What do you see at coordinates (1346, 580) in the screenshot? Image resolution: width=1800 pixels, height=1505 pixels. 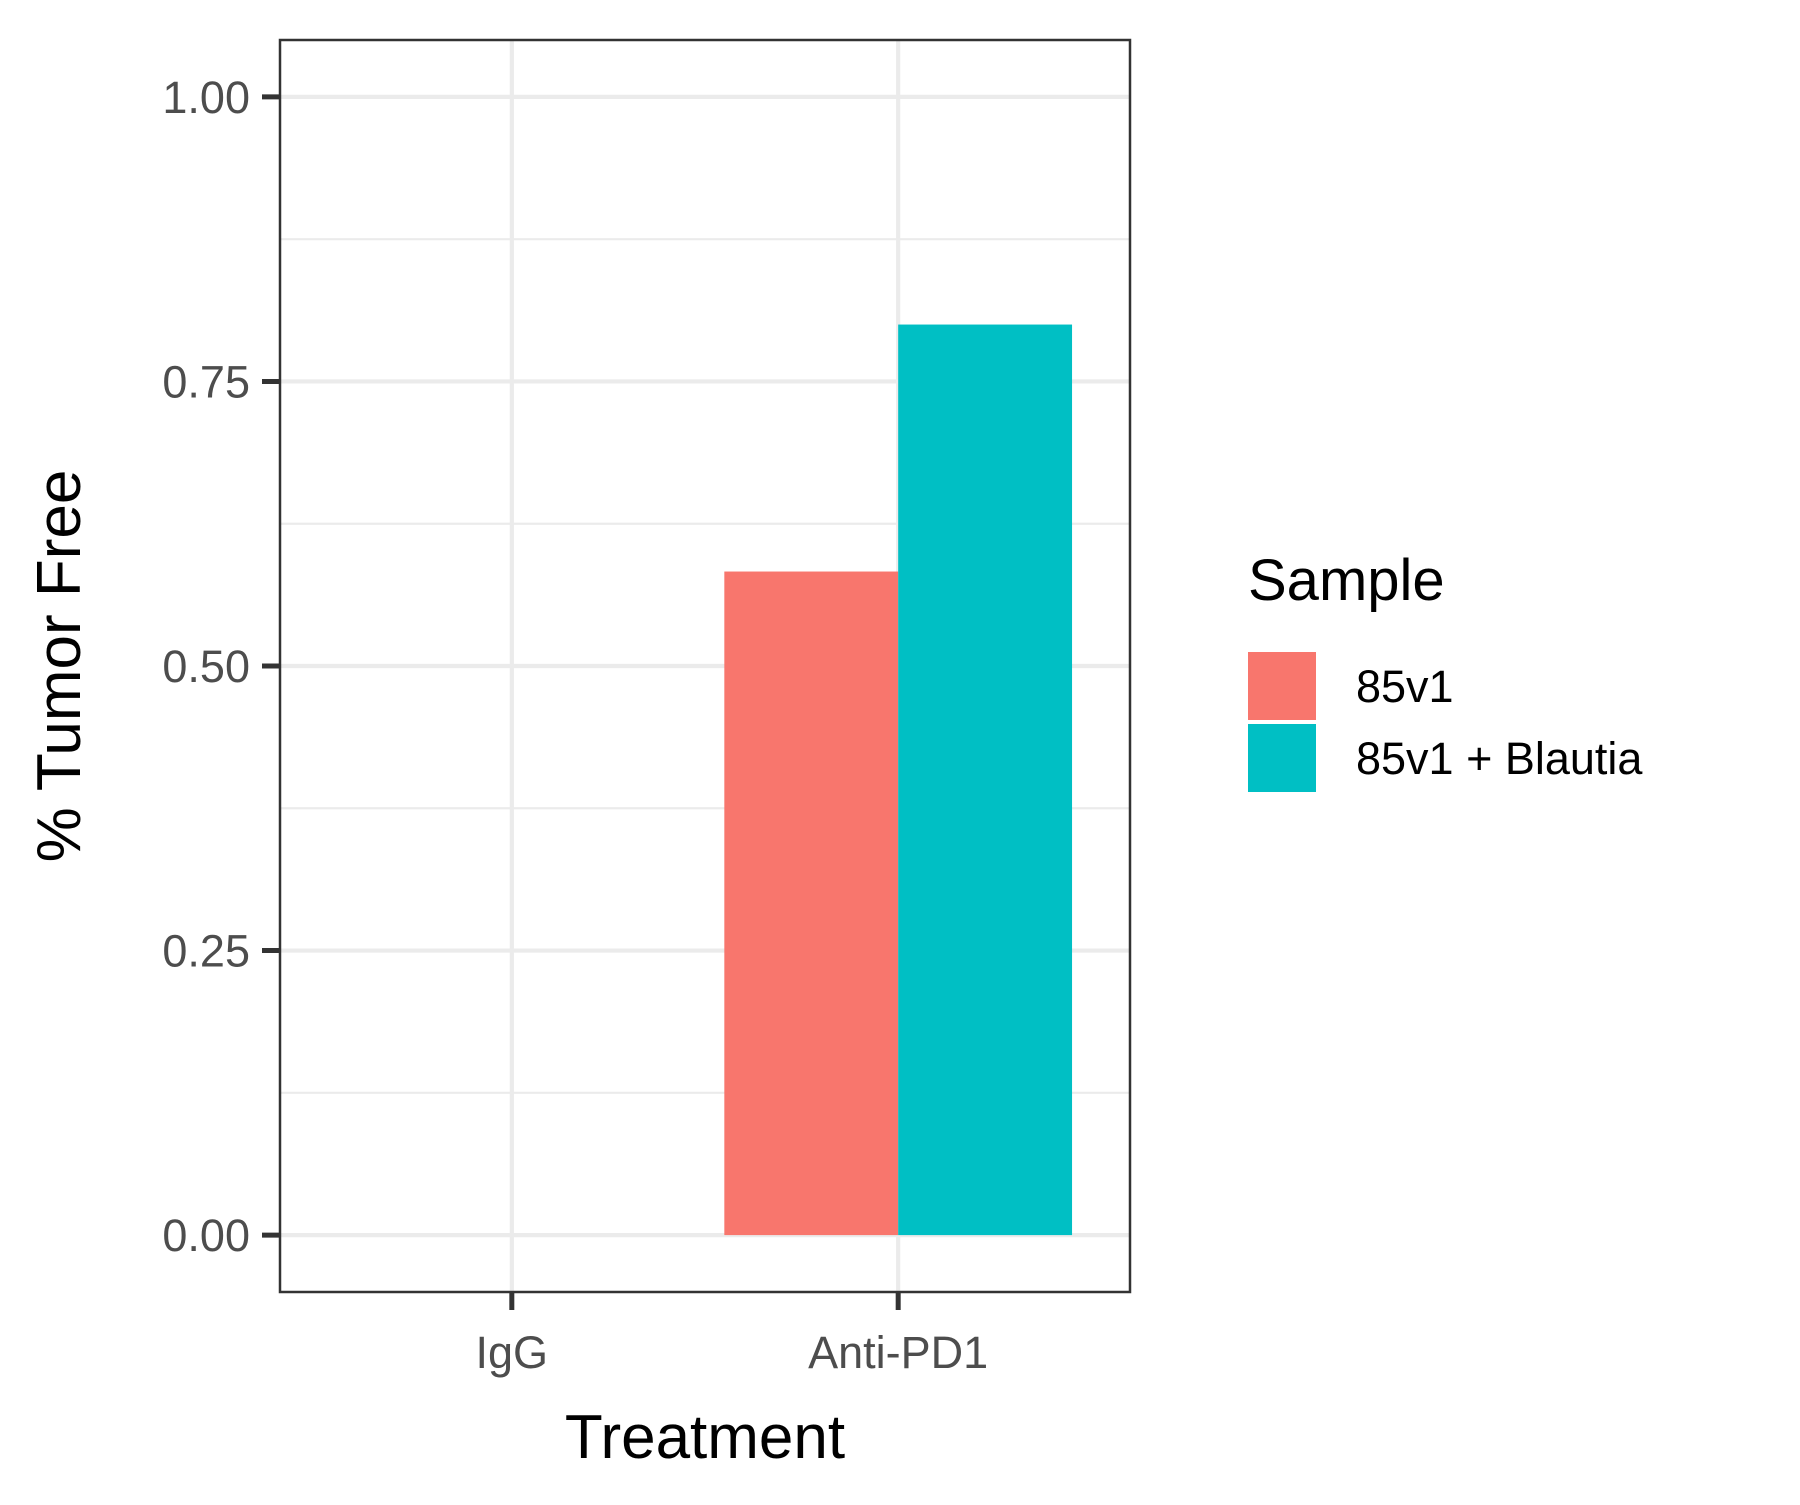 I see `legend-title: Sample` at bounding box center [1346, 580].